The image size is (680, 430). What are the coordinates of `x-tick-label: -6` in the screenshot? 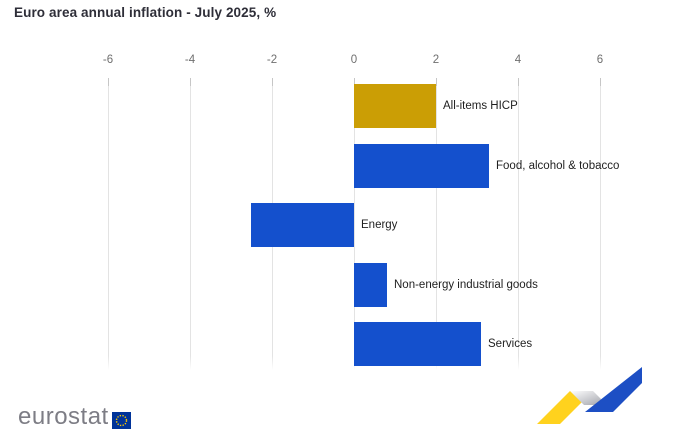 It's located at (108, 60).